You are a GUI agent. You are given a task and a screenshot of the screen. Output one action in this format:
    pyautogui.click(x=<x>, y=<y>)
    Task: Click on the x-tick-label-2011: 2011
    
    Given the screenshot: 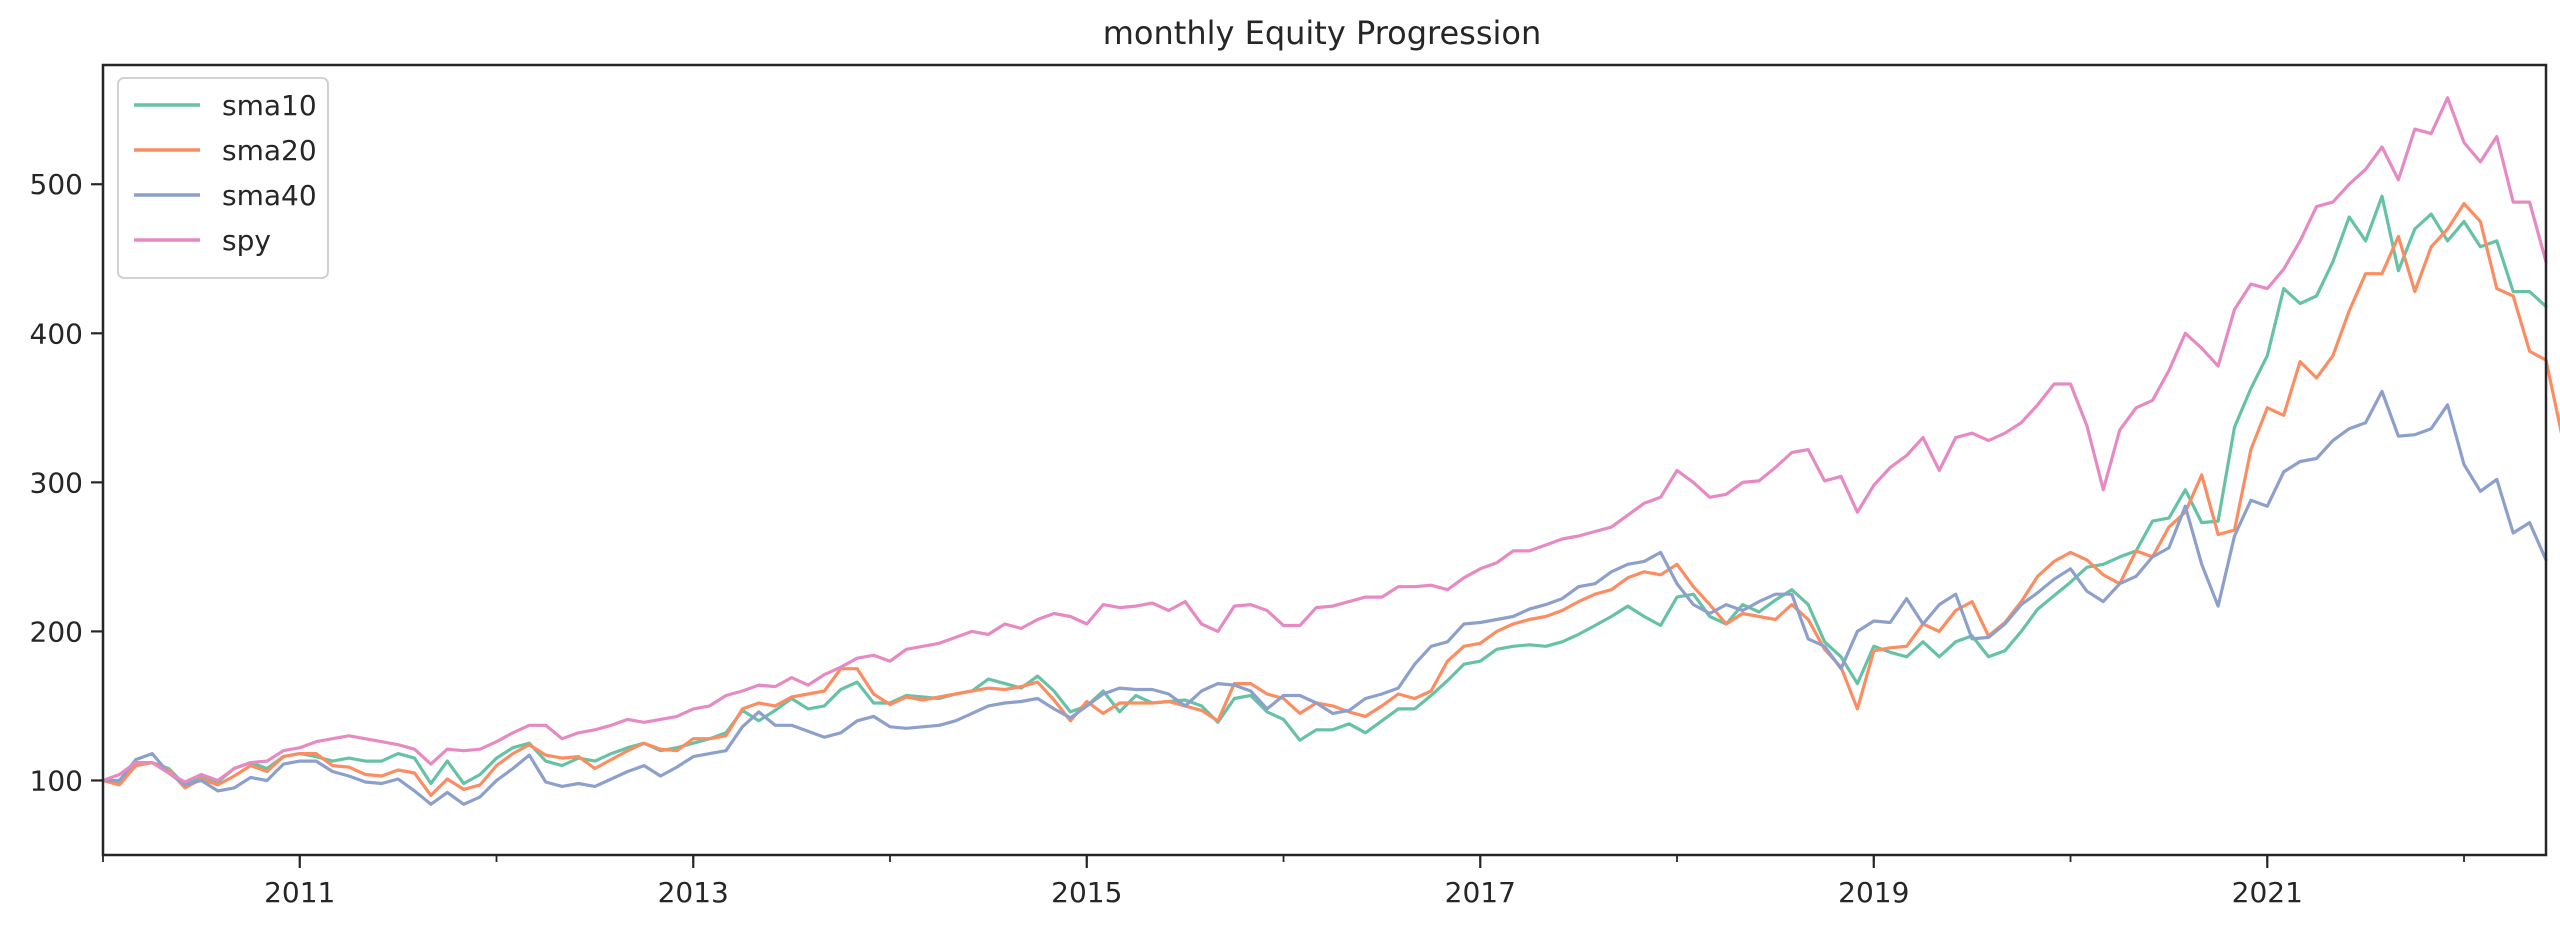 What is the action you would take?
    pyautogui.click(x=299, y=892)
    